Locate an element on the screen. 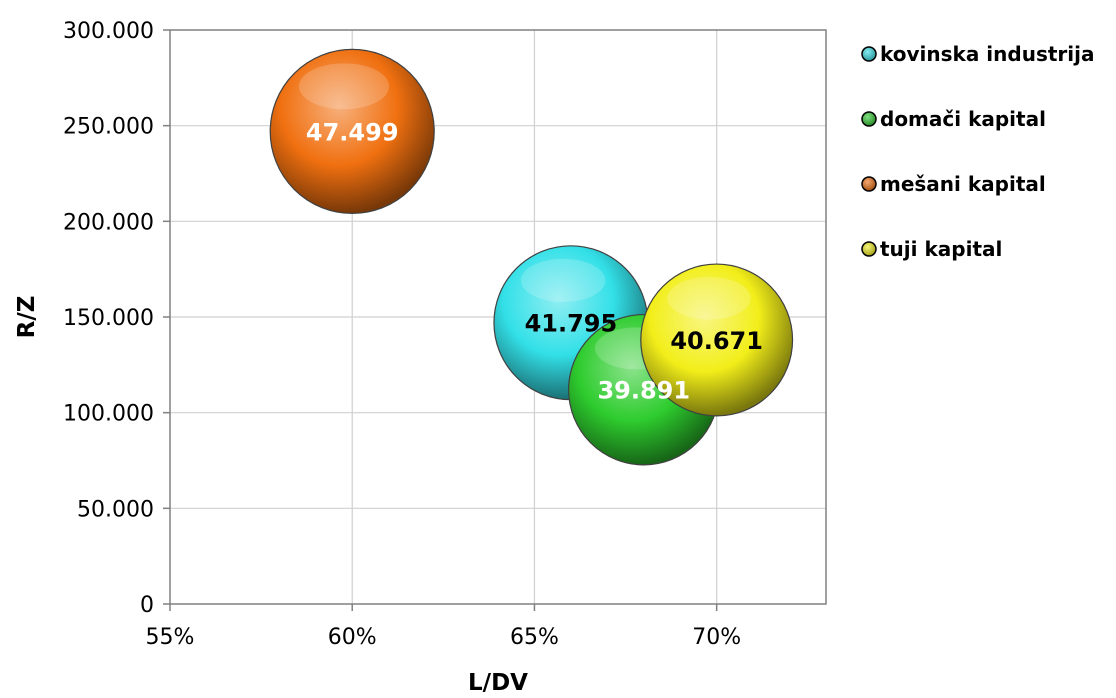 This screenshot has width=1116, height=698. y-tick-label: 0 is located at coordinates (147, 605).